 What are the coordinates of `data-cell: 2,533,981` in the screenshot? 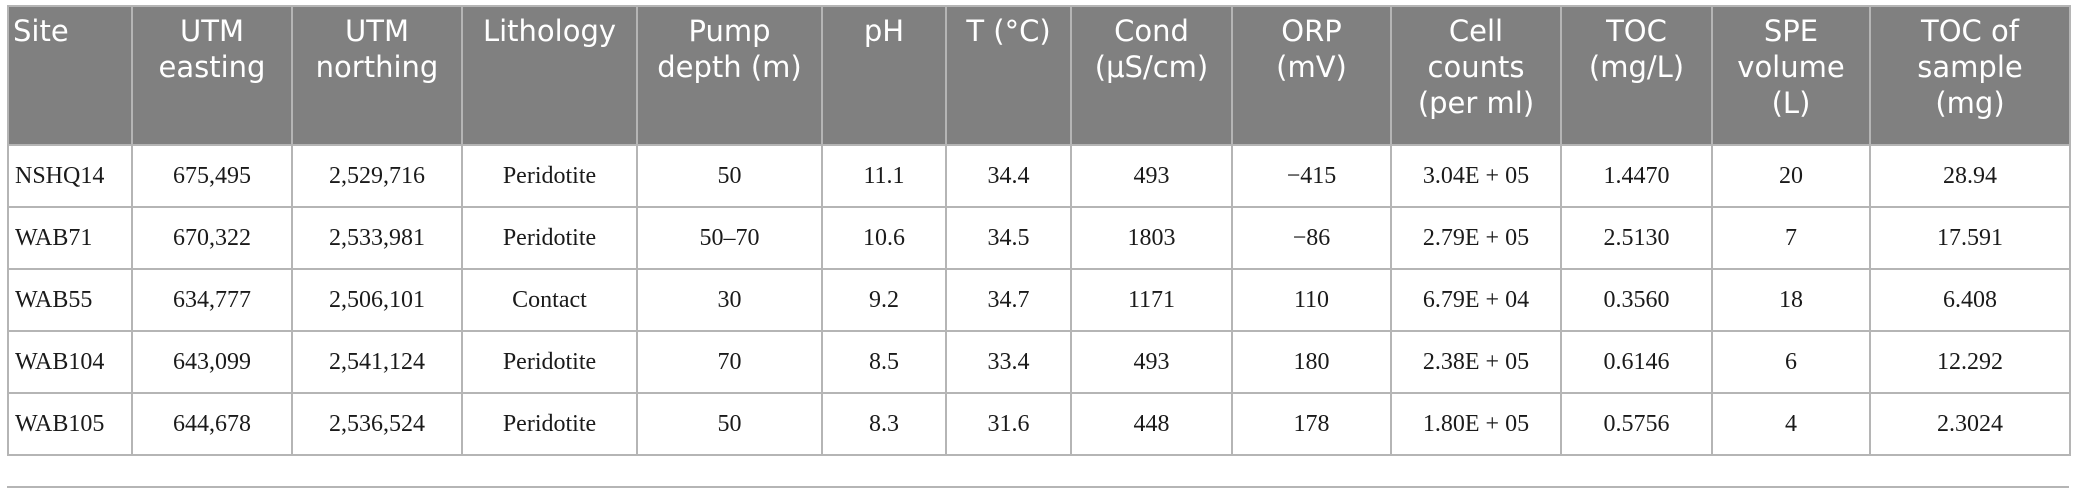 It's located at (377, 238).